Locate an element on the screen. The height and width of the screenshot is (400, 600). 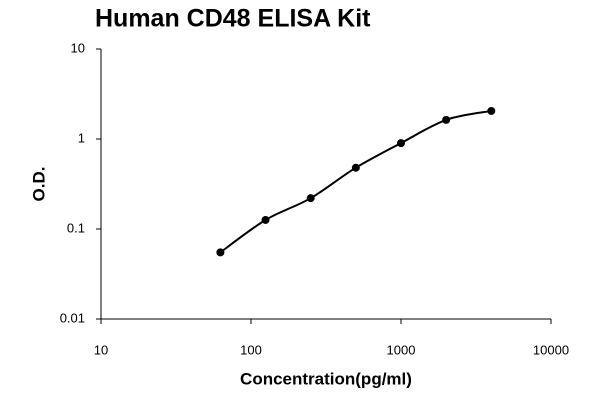
y-tick-label: 1 is located at coordinates (81, 137).